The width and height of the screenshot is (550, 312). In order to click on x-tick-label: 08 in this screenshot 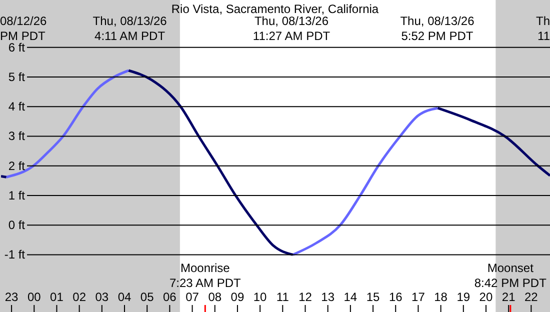, I will do `click(215, 297)`.